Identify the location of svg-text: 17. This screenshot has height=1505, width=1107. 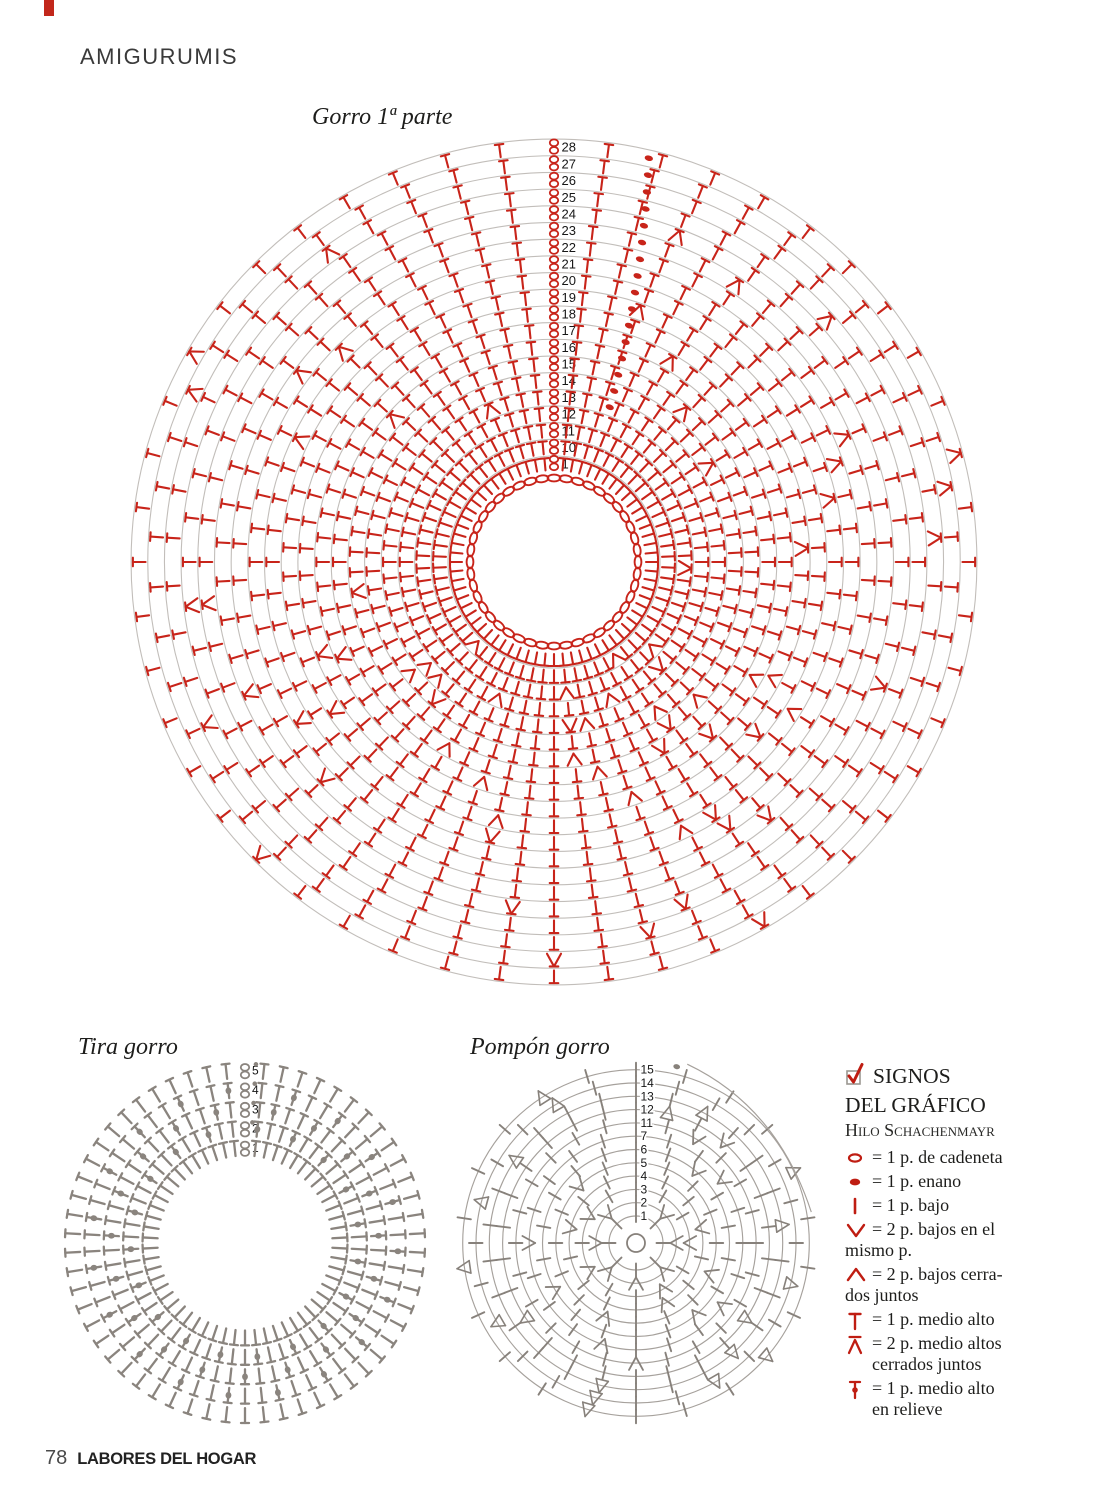
(569, 330).